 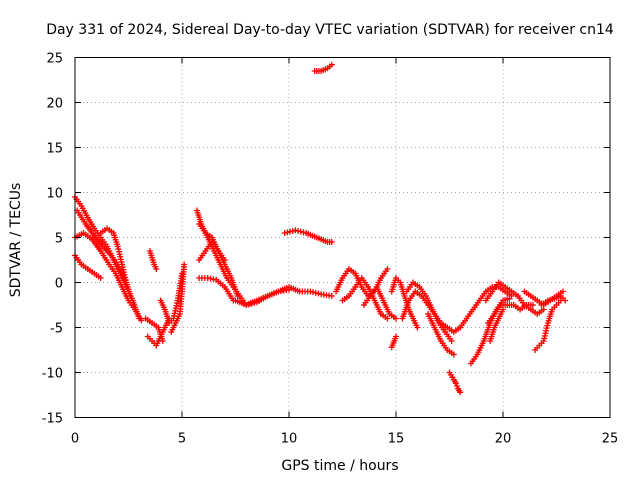 I want to click on x-tick-label: 25, so click(x=610, y=439).